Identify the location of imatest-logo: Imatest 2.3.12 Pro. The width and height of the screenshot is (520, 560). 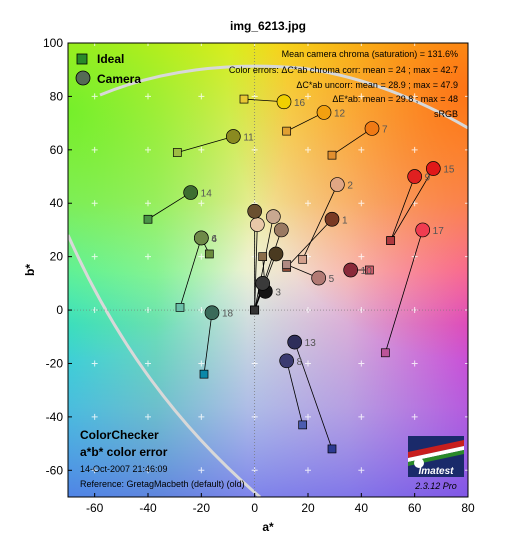
(436, 463).